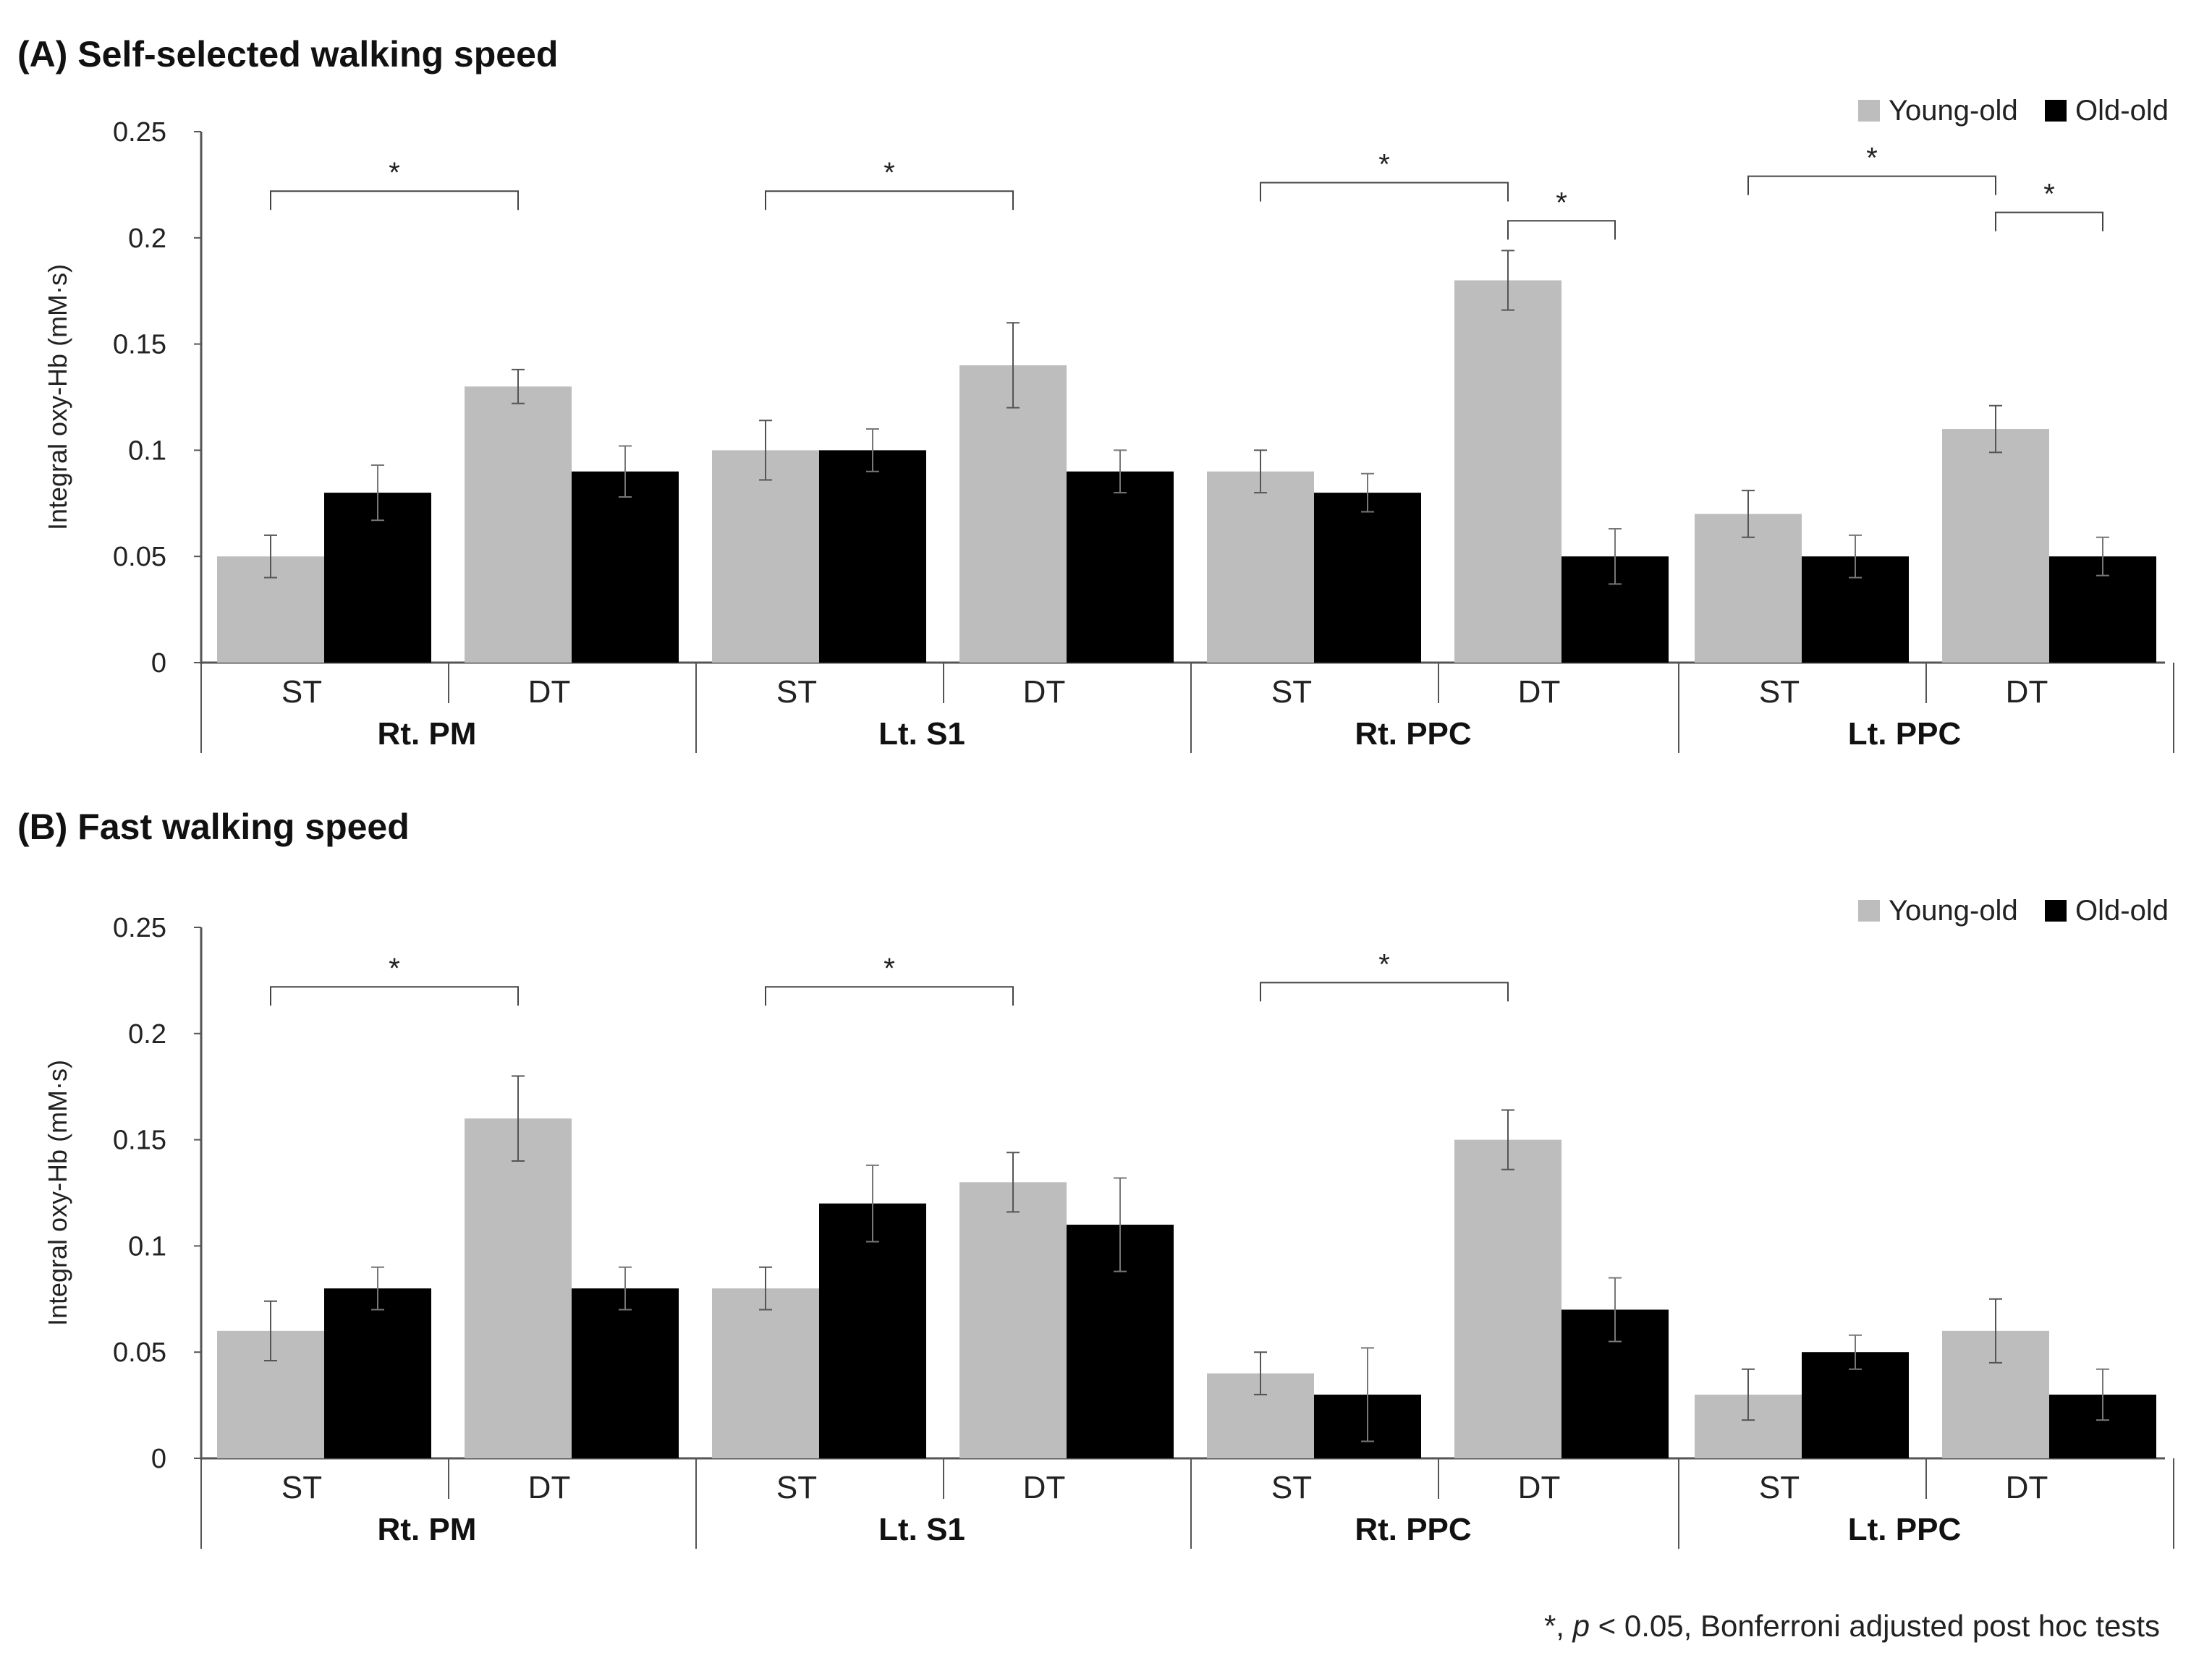 This screenshot has width=2212, height=1671. What do you see at coordinates (287, 54) in the screenshot?
I see `chart-title: (A) Self-selected walking speed` at bounding box center [287, 54].